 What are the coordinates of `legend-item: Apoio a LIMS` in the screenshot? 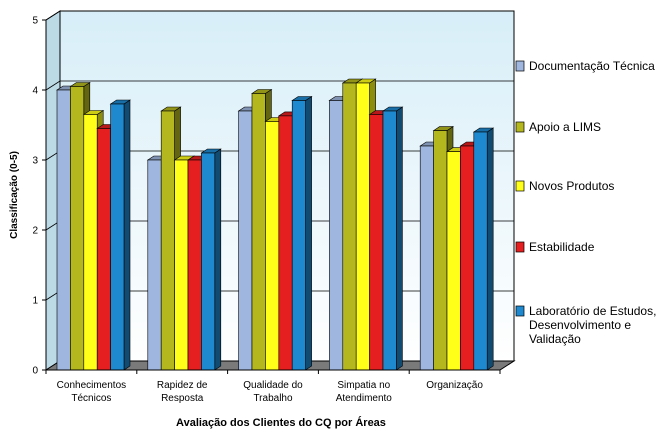 It's located at (558, 127).